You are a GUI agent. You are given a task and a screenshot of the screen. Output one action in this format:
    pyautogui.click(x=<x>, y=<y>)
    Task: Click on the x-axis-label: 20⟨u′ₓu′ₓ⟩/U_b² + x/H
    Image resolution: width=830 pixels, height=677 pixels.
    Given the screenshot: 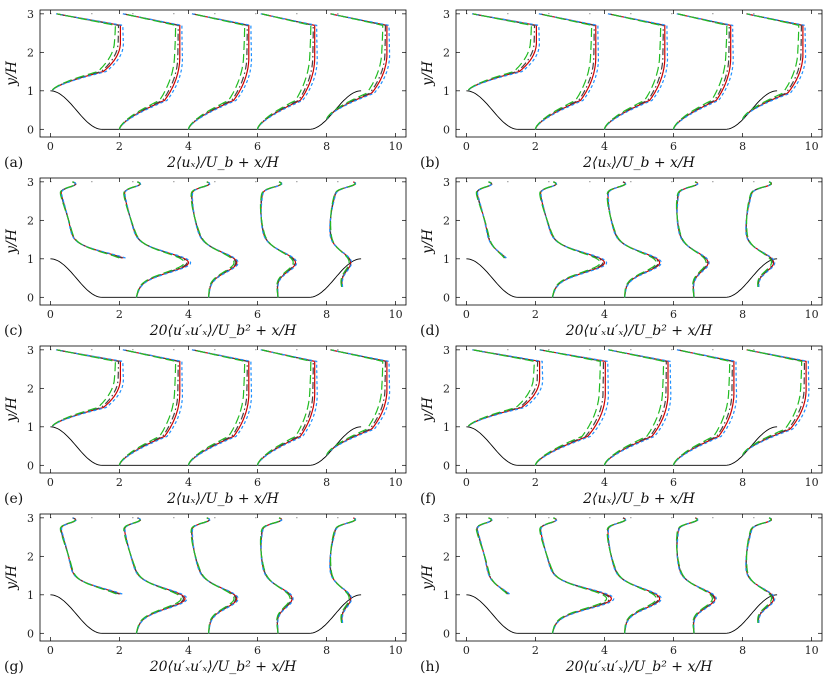 What is the action you would take?
    pyautogui.click(x=223, y=667)
    